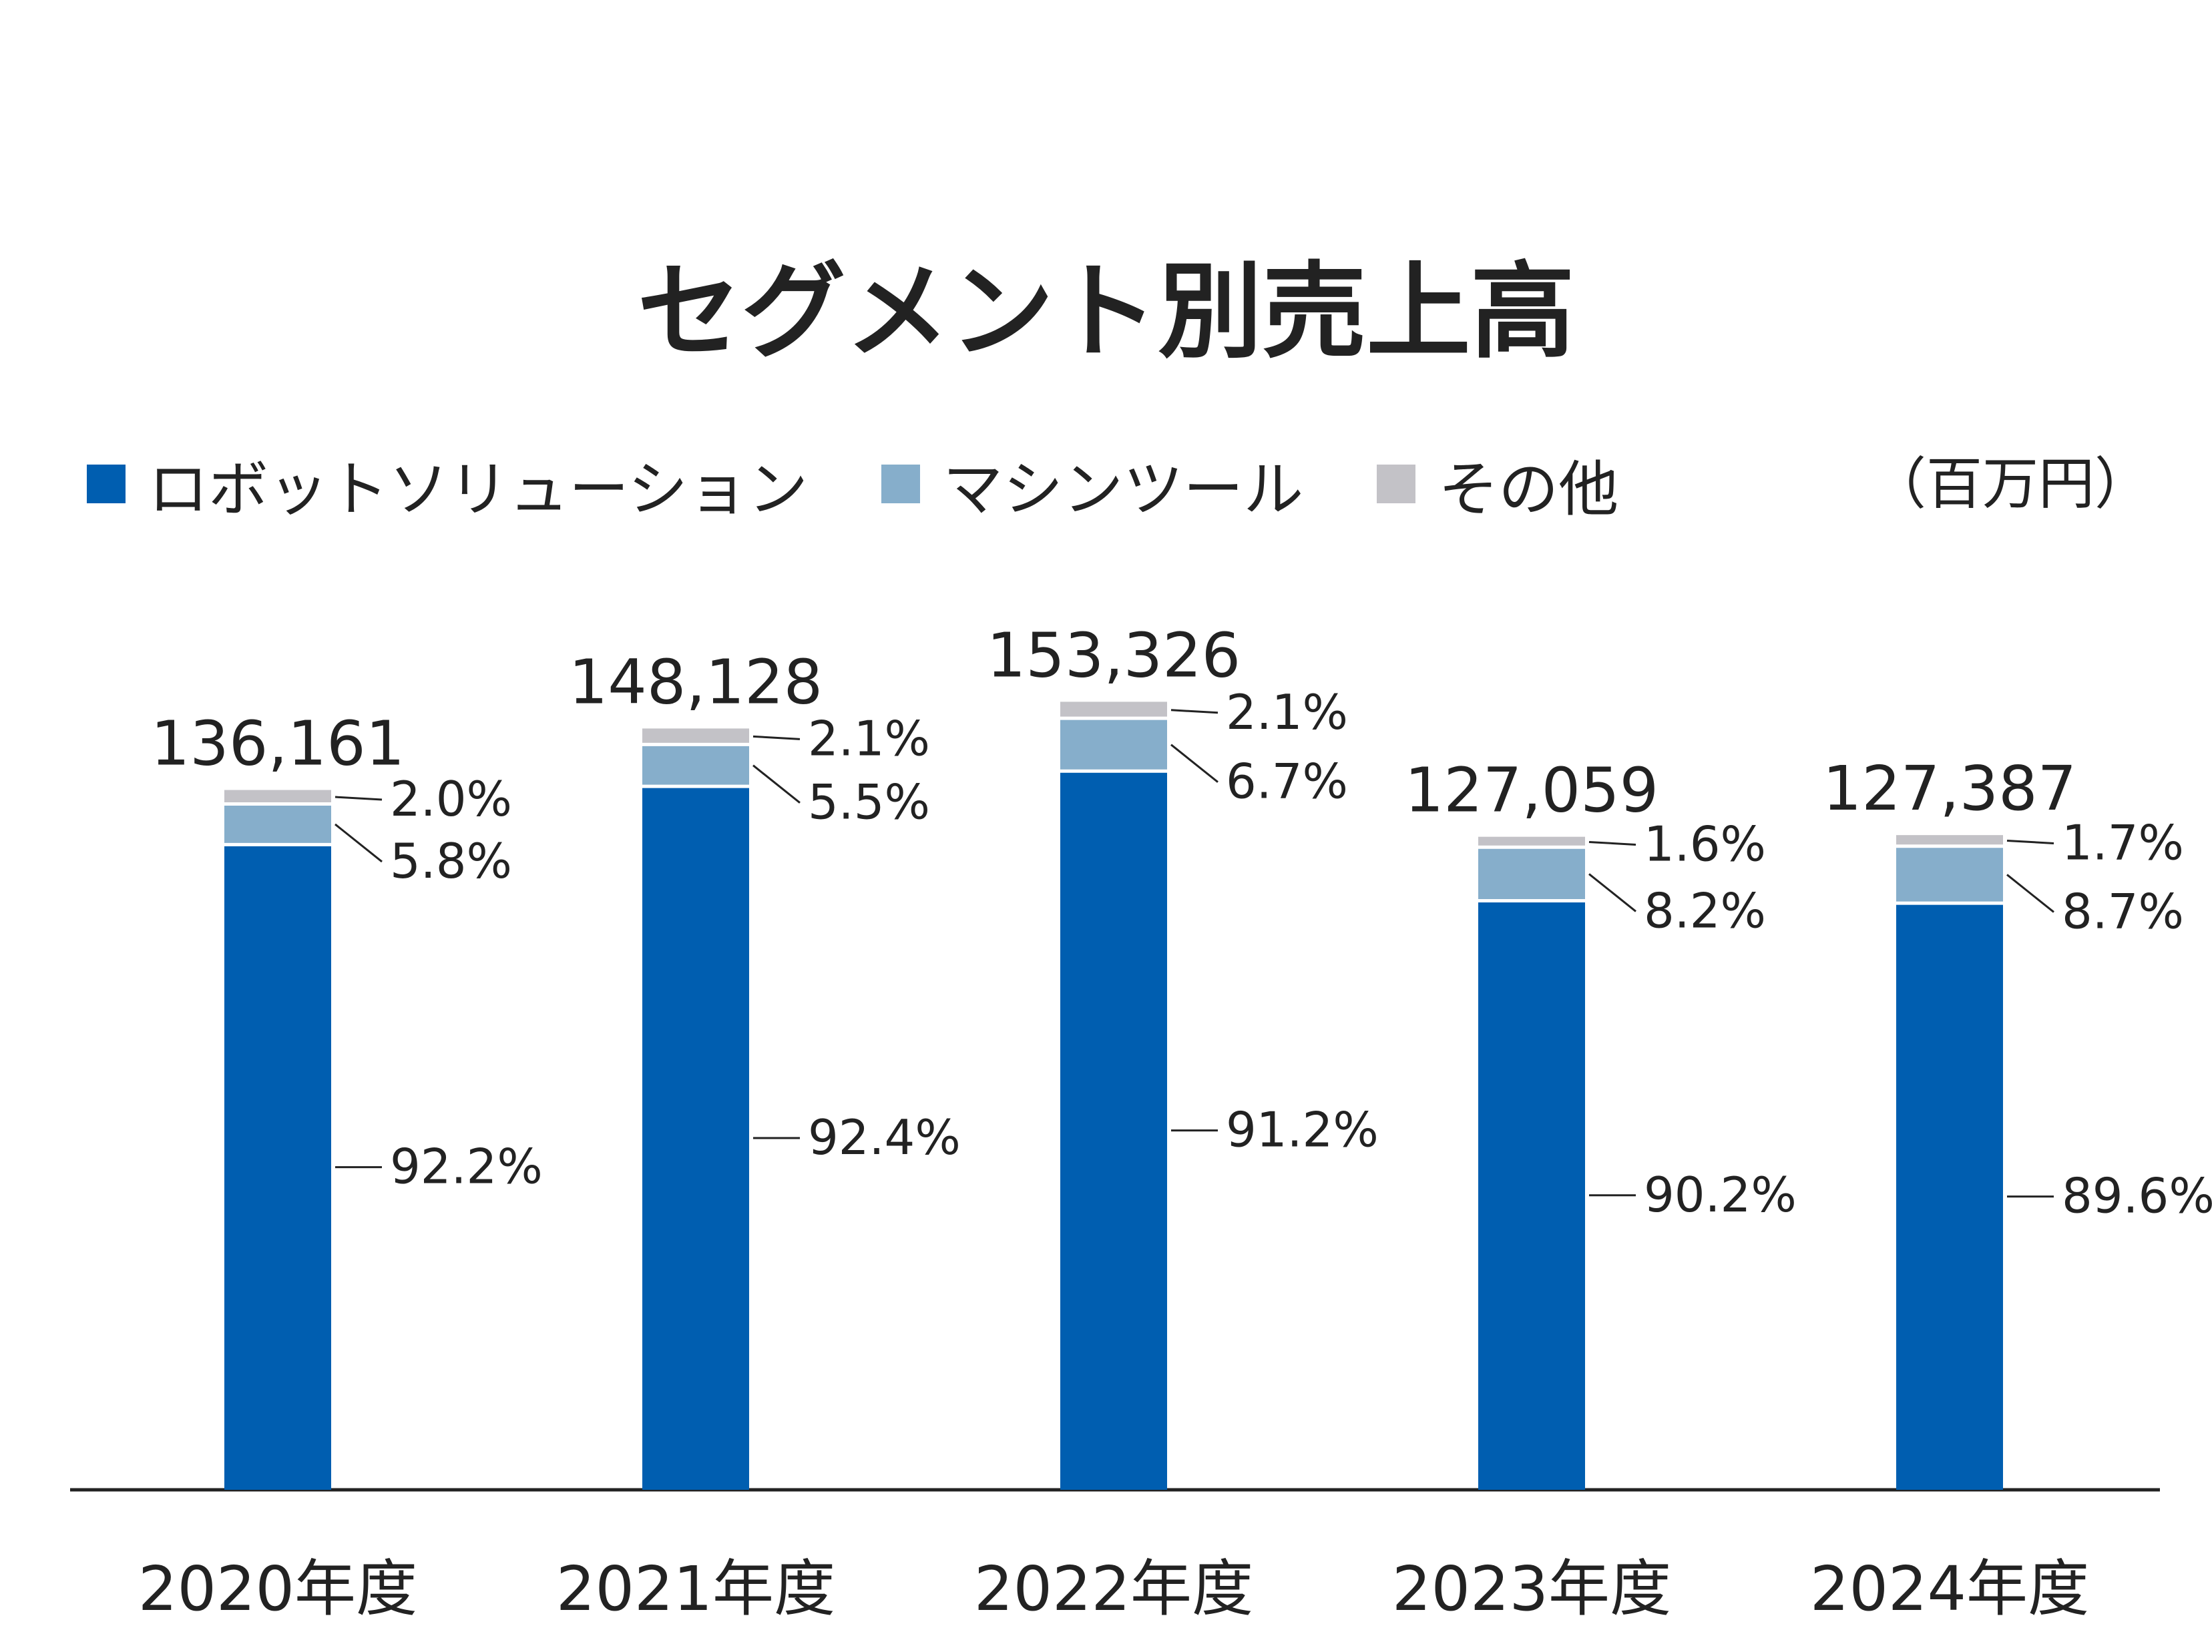 This screenshot has width=2212, height=1652. I want to click on share-label-other-1: 2.0%, so click(451, 799).